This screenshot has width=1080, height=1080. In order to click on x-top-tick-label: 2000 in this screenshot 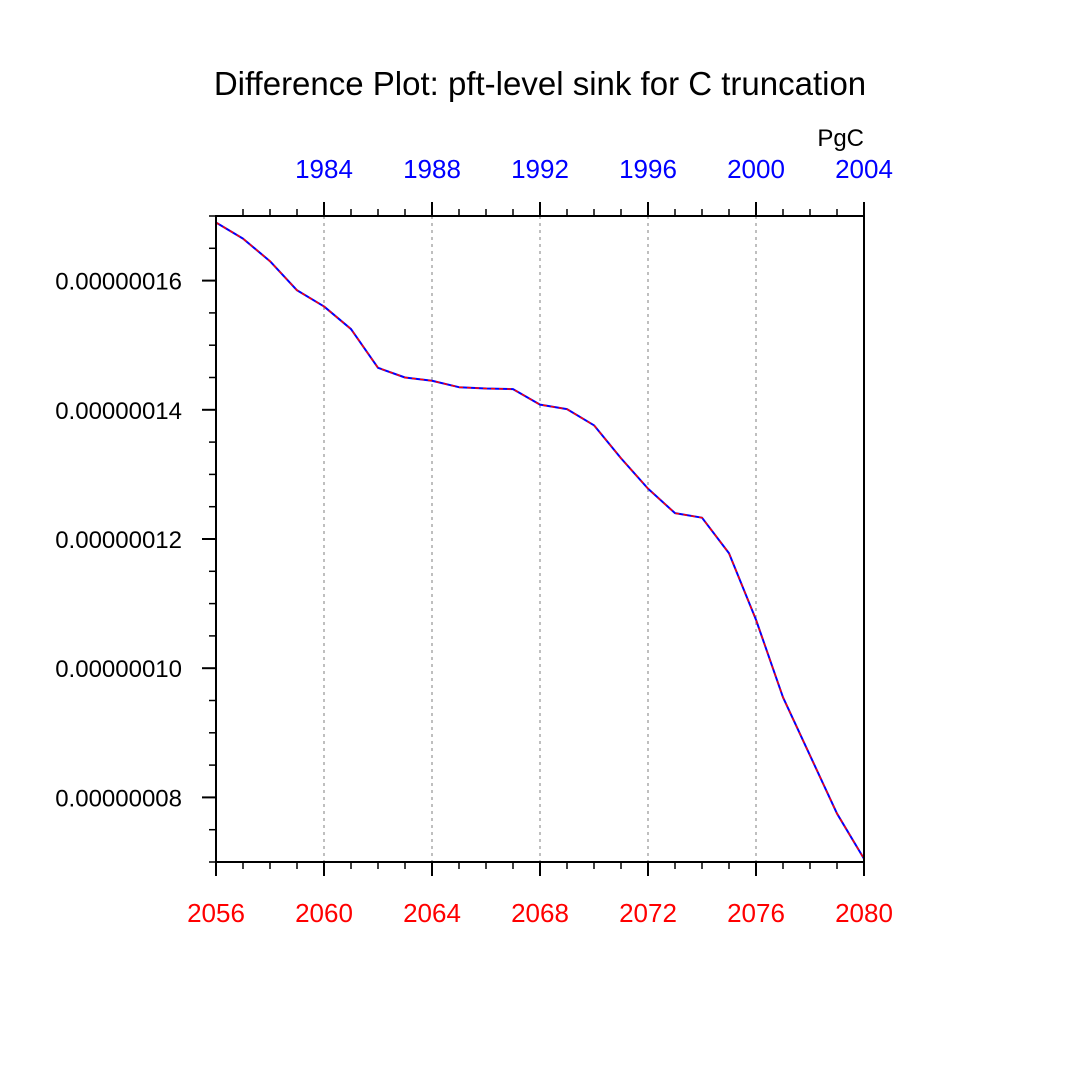, I will do `click(756, 169)`.